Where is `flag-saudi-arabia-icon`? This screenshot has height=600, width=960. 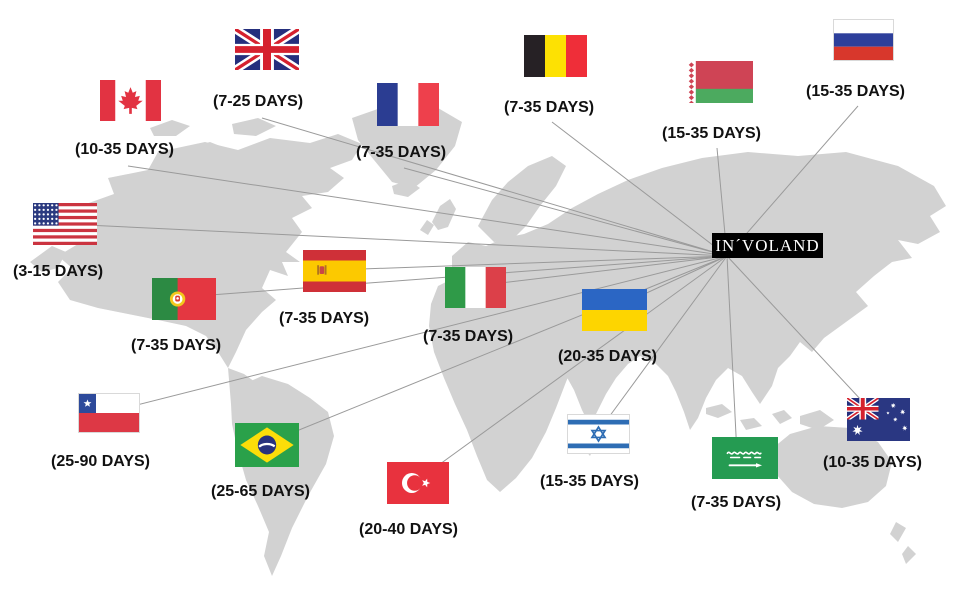
flag-saudi-arabia-icon is located at coordinates (745, 458).